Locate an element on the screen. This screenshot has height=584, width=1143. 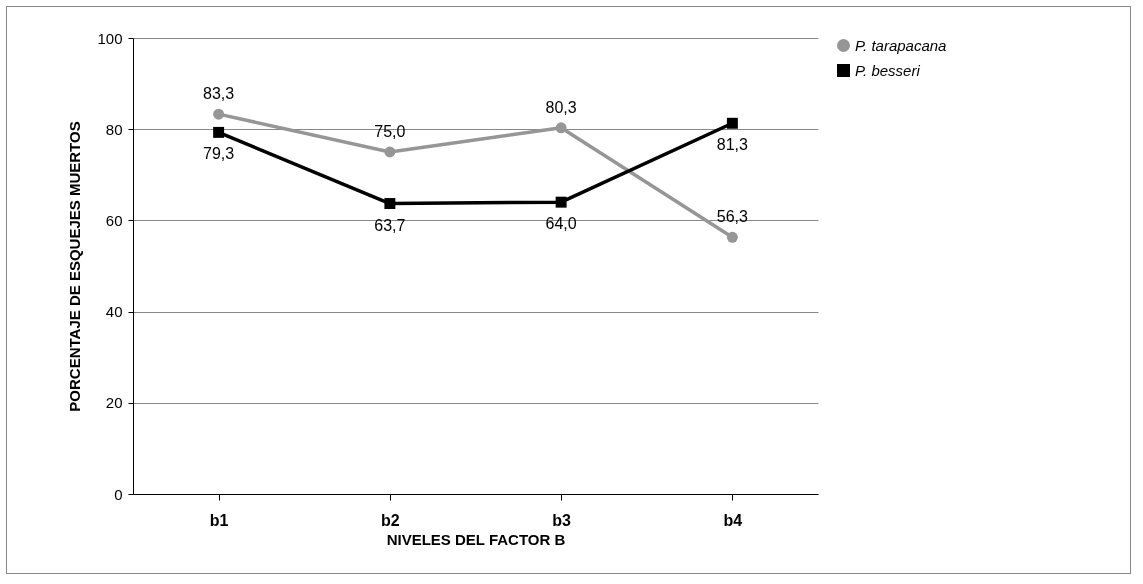
legend-label: P. besseri is located at coordinates (888, 70).